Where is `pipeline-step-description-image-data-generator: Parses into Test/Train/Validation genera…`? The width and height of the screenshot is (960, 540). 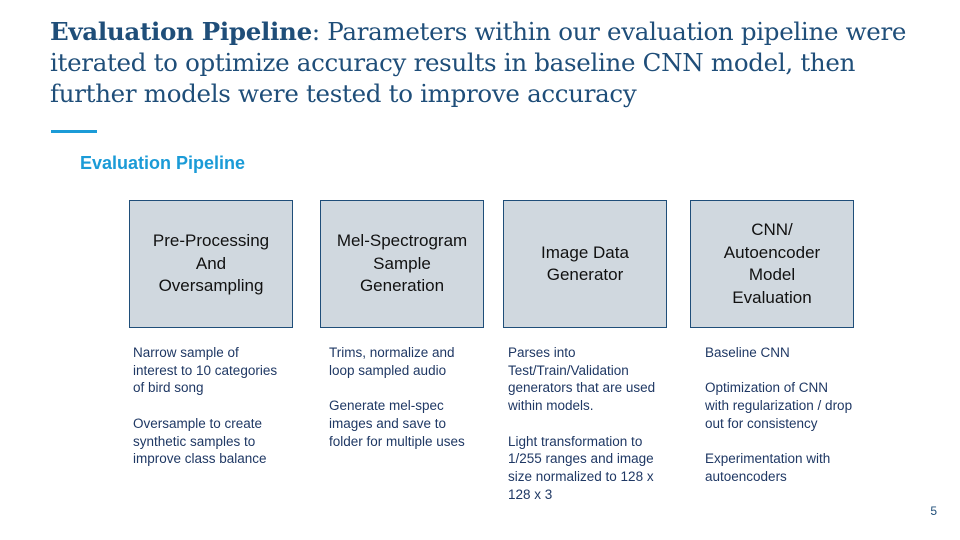 pipeline-step-description-image-data-generator: Parses into Test/Train/Validation genera… is located at coordinates (582, 423).